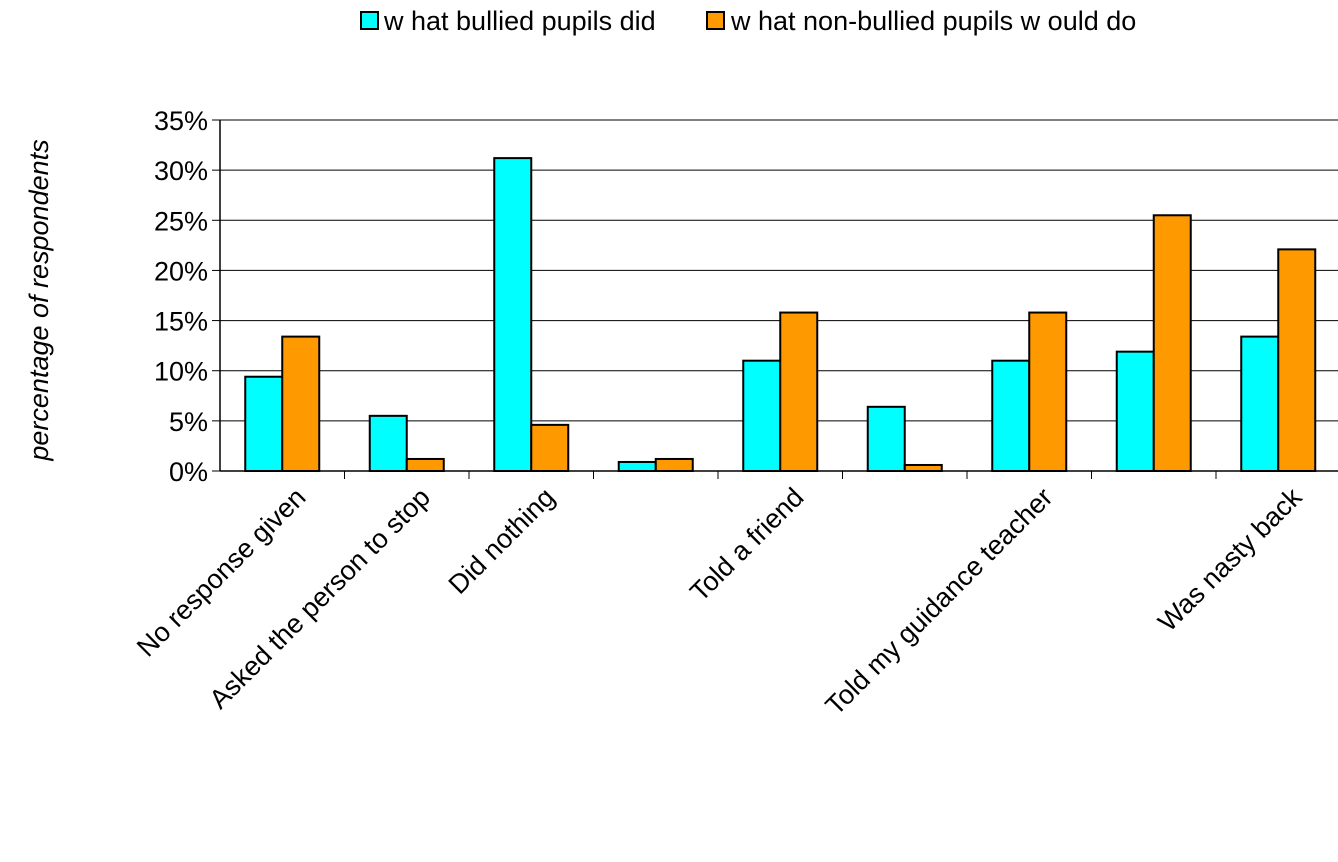 Image resolution: width=1338 pixels, height=862 pixels. I want to click on x-category-label: Asked the person to stop, so click(320, 598).